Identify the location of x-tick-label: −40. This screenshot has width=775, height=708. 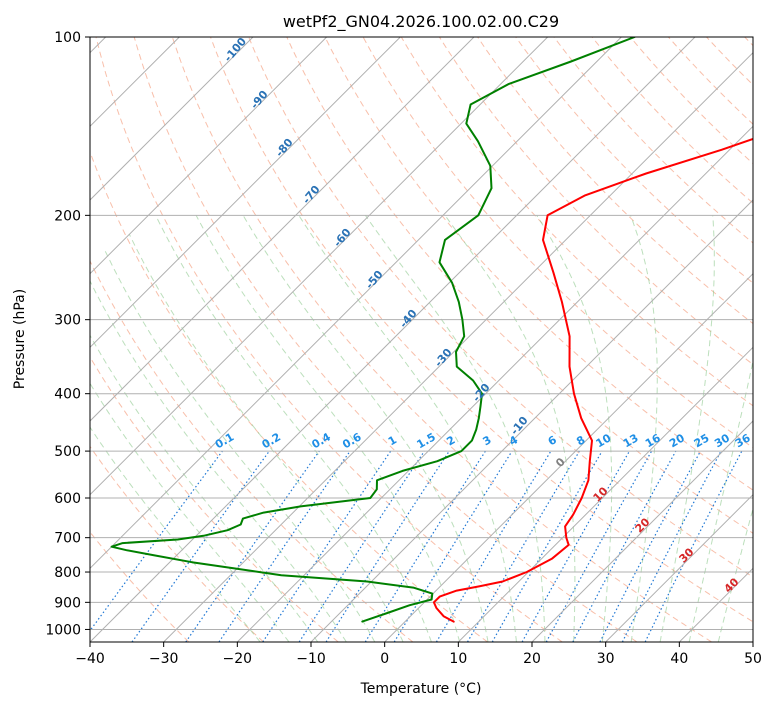
(90, 659).